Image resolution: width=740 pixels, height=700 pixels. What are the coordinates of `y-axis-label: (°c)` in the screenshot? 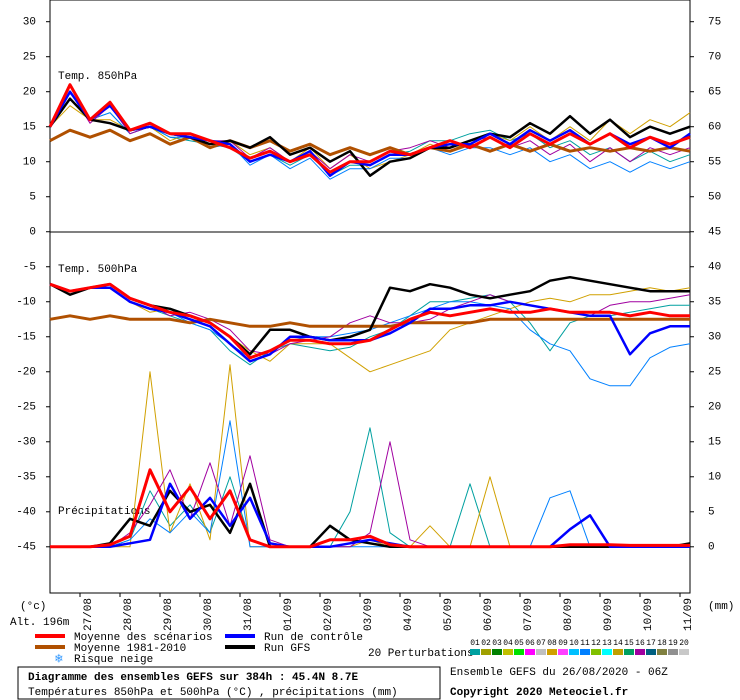 It's located at (33, 607).